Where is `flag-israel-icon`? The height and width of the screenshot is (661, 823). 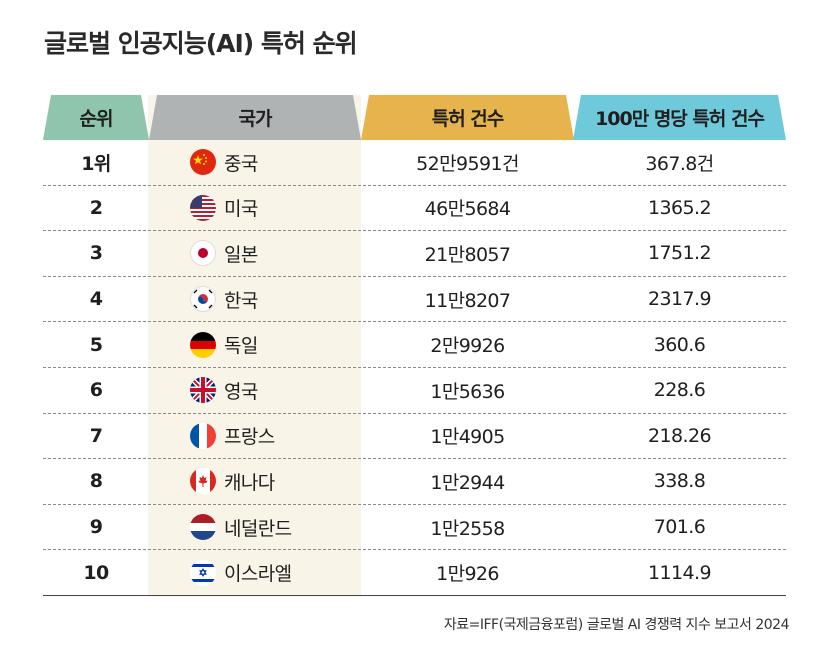
flag-israel-icon is located at coordinates (203, 572).